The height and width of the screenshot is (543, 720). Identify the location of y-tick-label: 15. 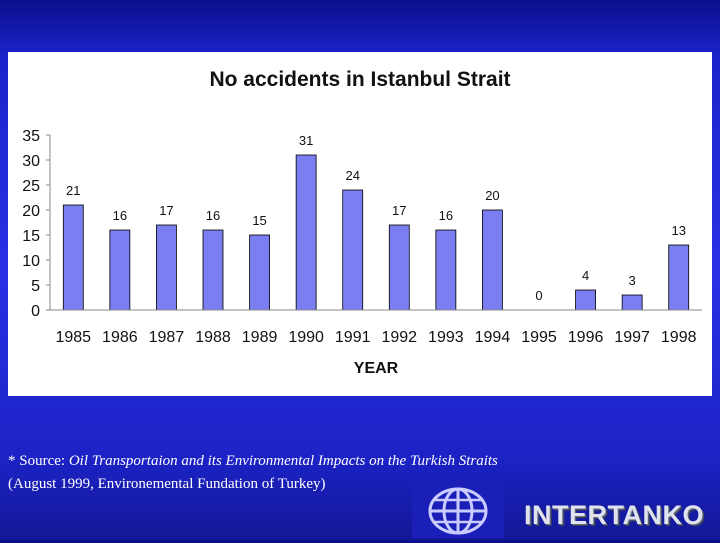
(31, 236).